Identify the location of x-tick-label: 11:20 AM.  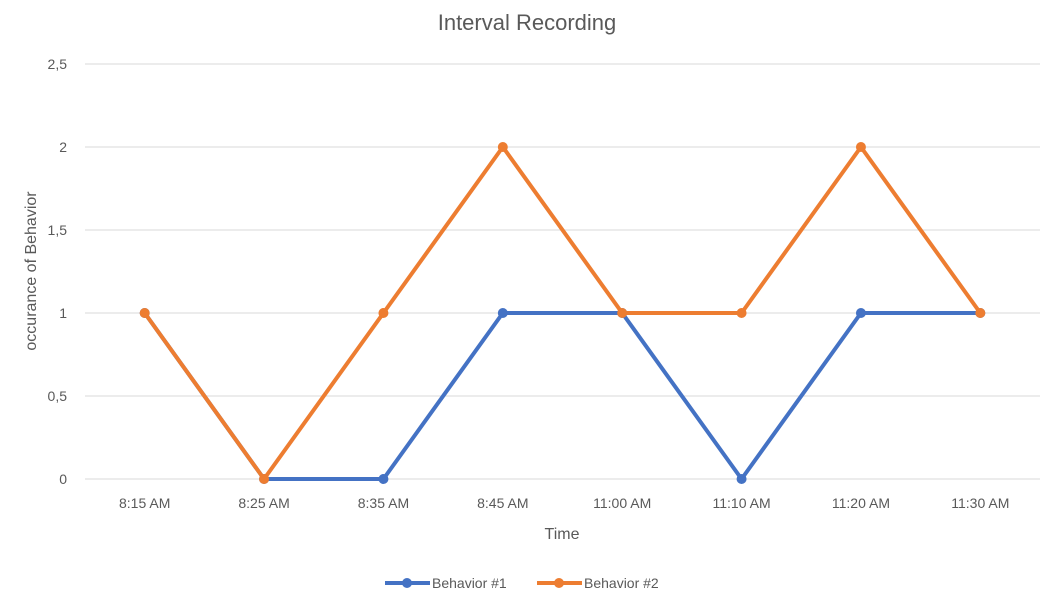
(861, 503).